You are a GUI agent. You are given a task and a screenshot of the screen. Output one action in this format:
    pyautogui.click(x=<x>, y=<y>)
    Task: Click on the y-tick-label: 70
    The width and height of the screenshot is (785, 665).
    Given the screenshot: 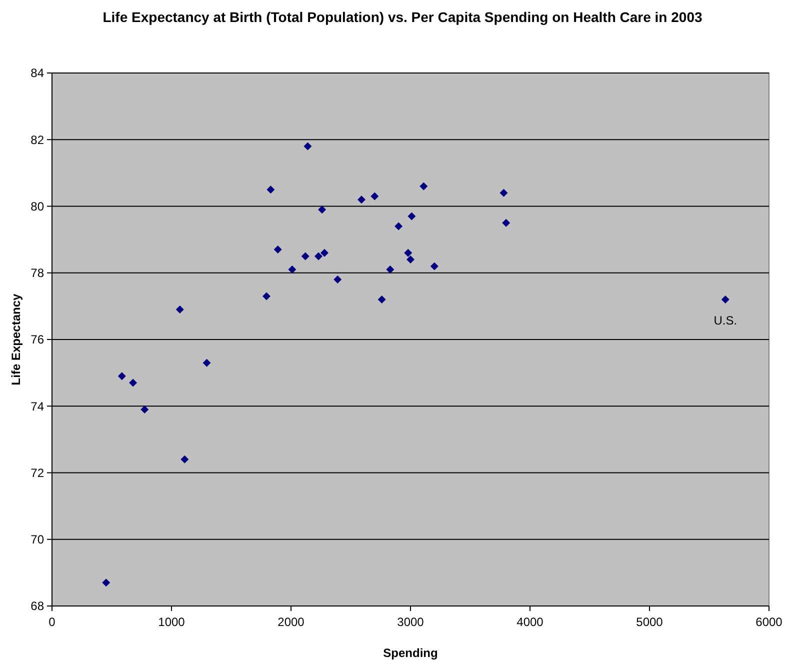 What is the action you would take?
    pyautogui.click(x=37, y=539)
    